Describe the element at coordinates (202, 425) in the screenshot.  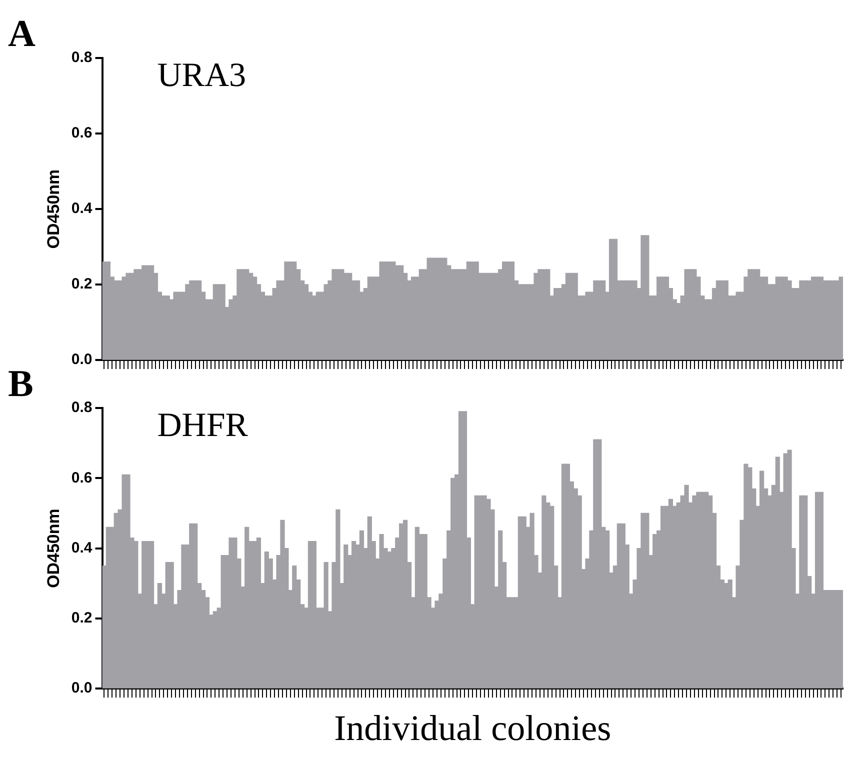
I see `chart-title: DHFR` at that location.